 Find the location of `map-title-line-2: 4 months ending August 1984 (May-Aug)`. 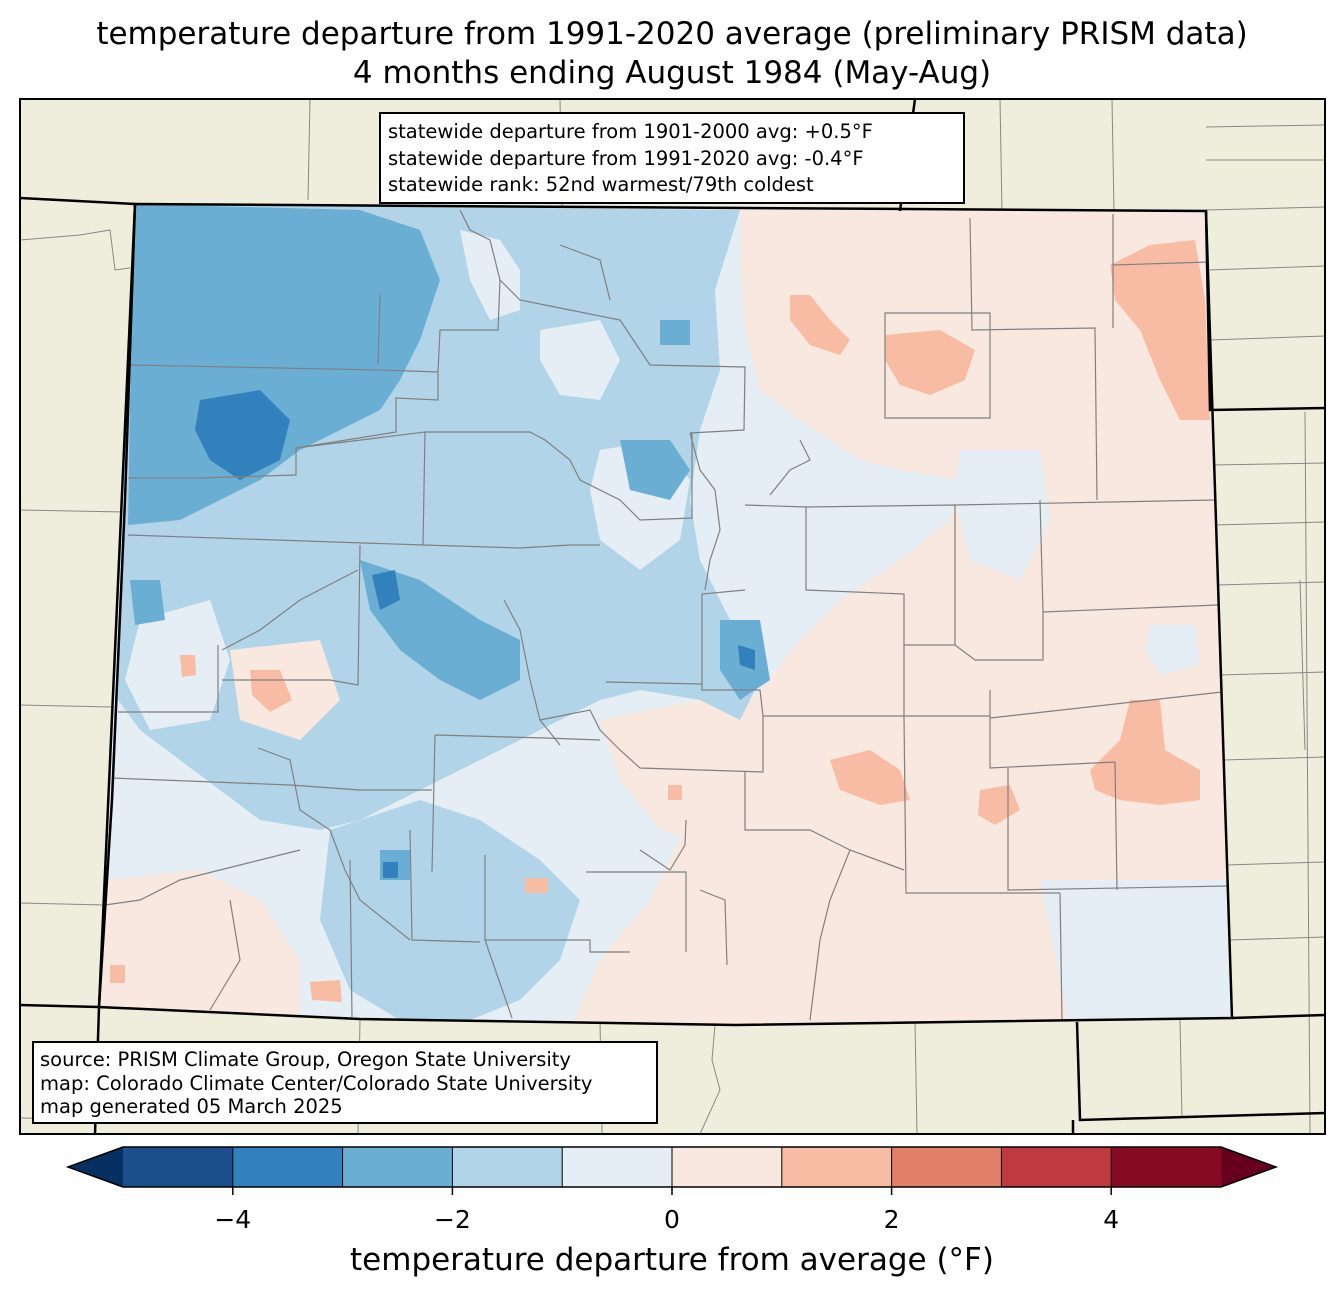

map-title-line-2: 4 months ending August 1984 (May-Aug) is located at coordinates (672, 73).